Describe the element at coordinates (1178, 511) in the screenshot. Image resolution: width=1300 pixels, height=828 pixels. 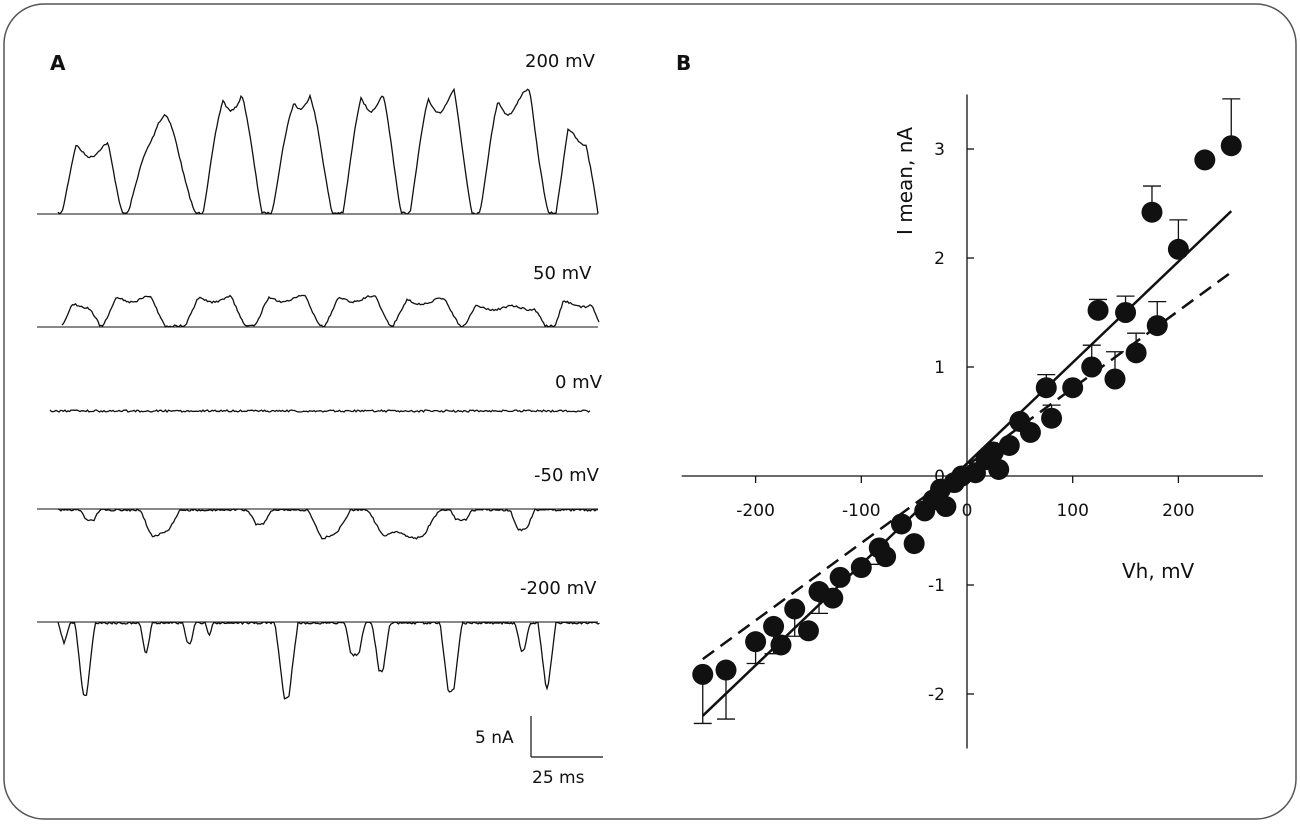
I see `x-tick-label: 200` at that location.